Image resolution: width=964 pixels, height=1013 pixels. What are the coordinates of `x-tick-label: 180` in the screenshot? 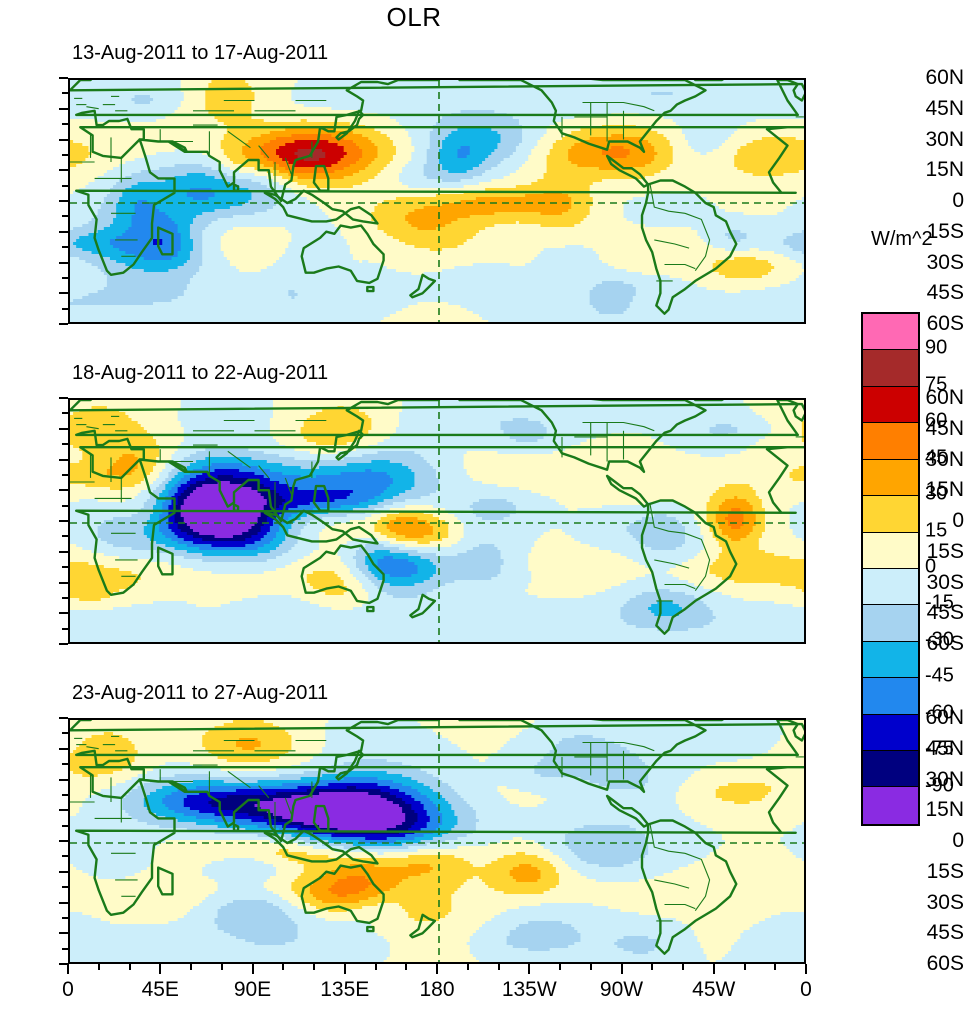 It's located at (437, 989).